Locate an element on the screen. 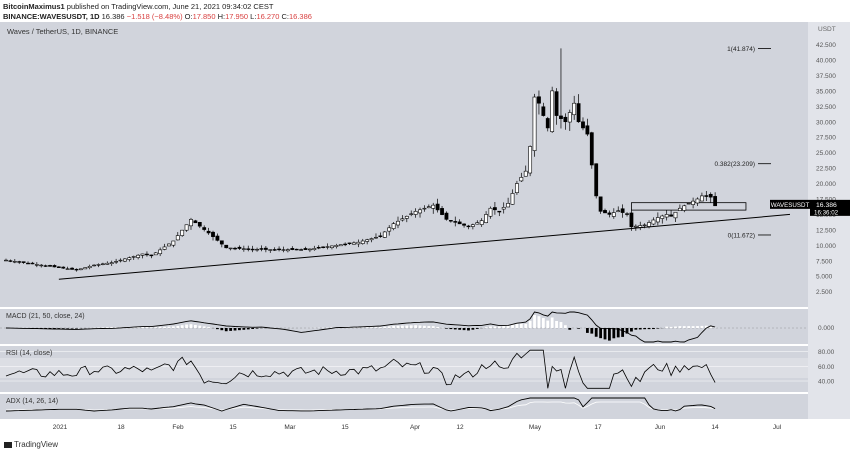  open-label: O: is located at coordinates (188, 16).